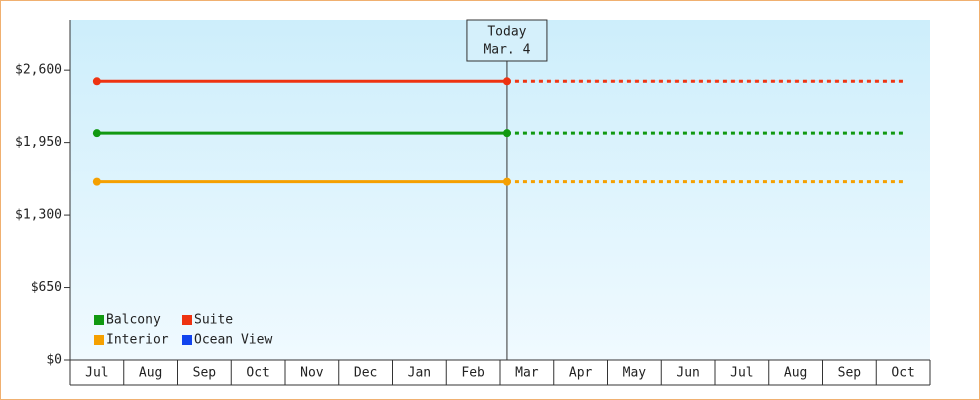 The image size is (980, 400). What do you see at coordinates (38, 142) in the screenshot?
I see `y-tick-label: $1,950` at bounding box center [38, 142].